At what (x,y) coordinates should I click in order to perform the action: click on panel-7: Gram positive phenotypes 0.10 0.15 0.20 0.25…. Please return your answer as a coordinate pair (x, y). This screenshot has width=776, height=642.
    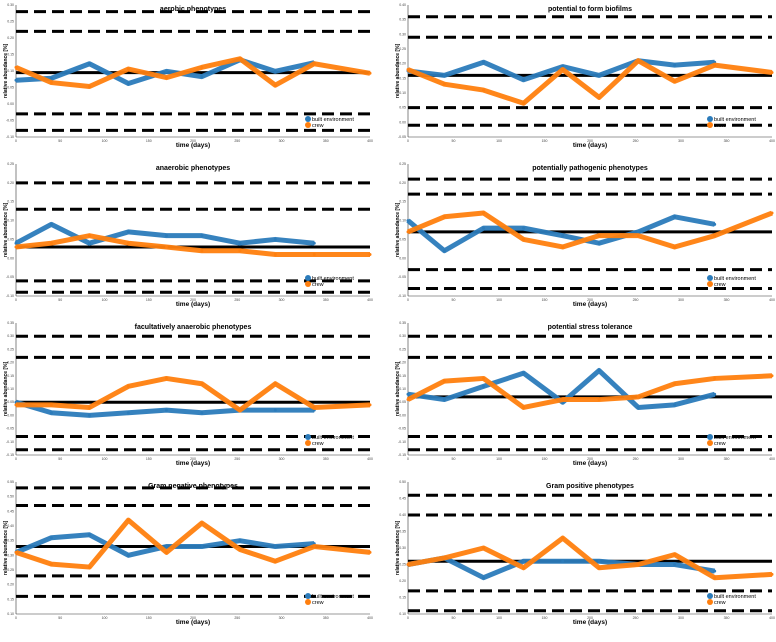
    Looking at the image, I should click on (585, 553).